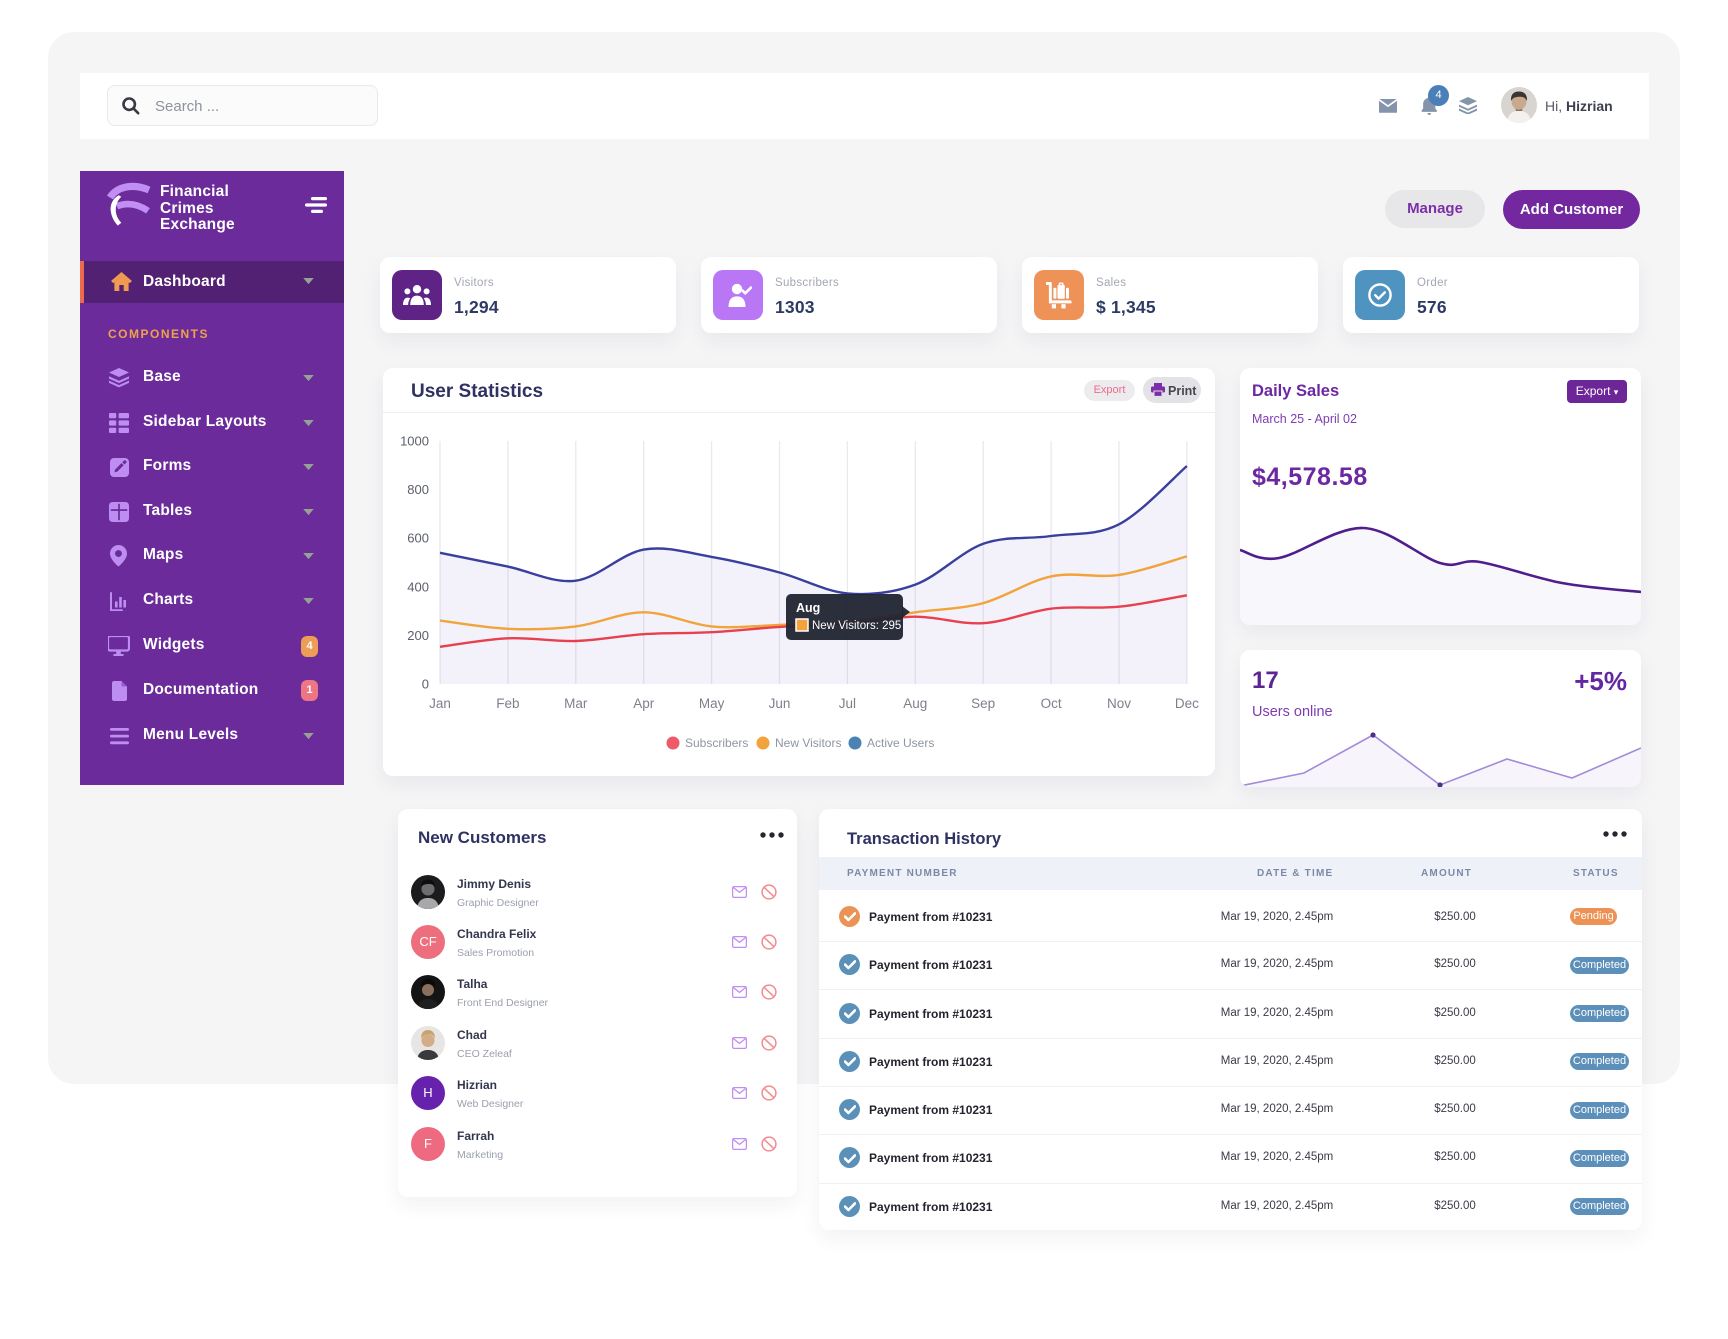  I want to click on svg-text: 0, so click(425, 684).